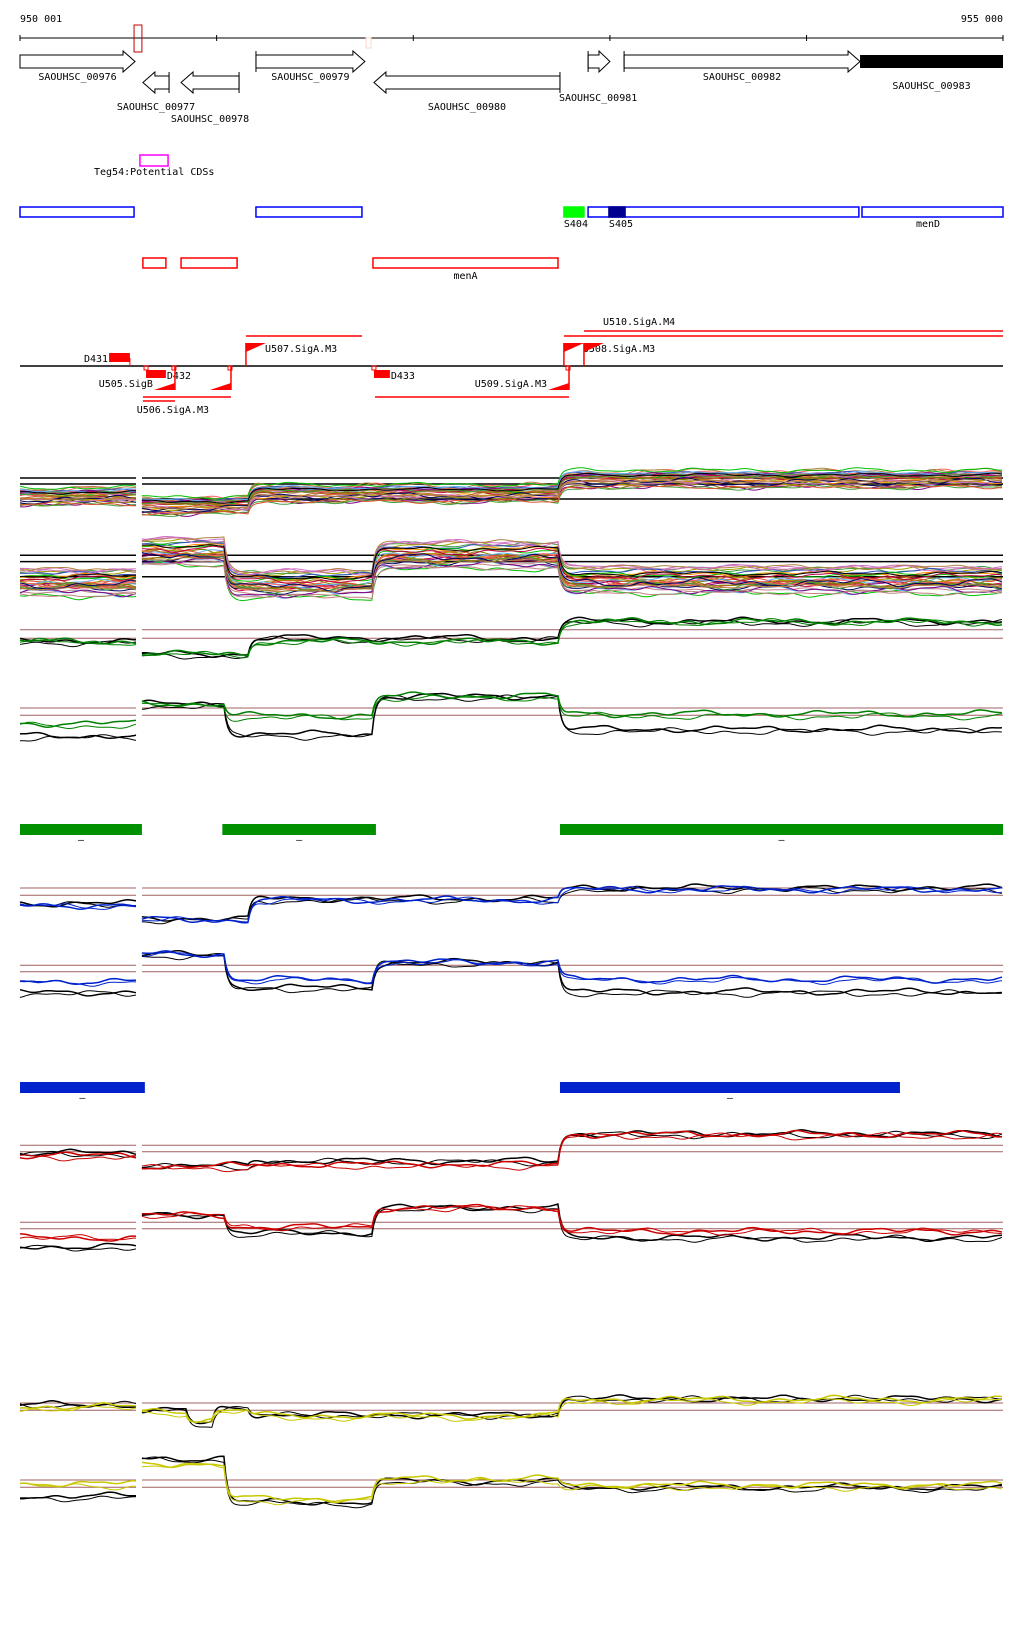 Image resolution: width=1024 pixels, height=1640 pixels. Describe the element at coordinates (574, 212) in the screenshot. I see `feature-box-s404` at that location.